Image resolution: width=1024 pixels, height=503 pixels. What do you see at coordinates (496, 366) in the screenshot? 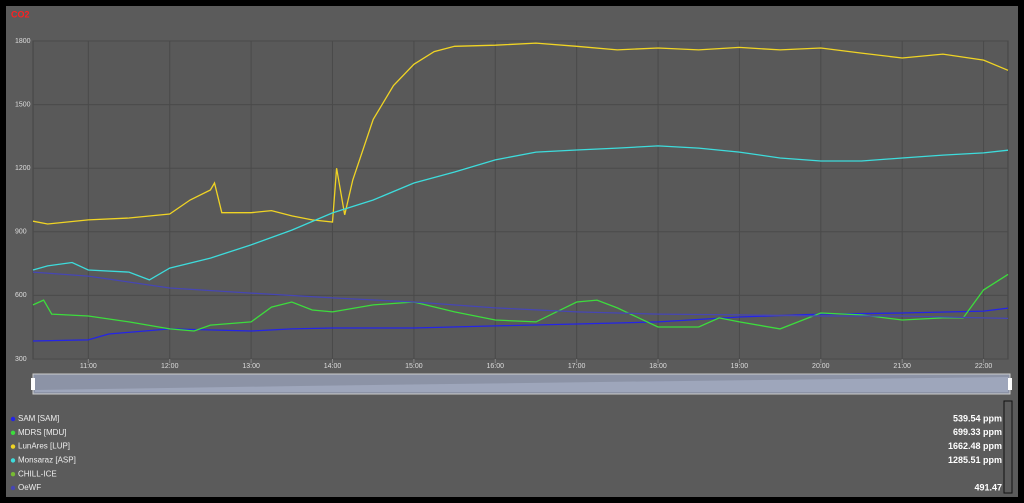
I see `x-tick-label: 16:00` at bounding box center [496, 366].